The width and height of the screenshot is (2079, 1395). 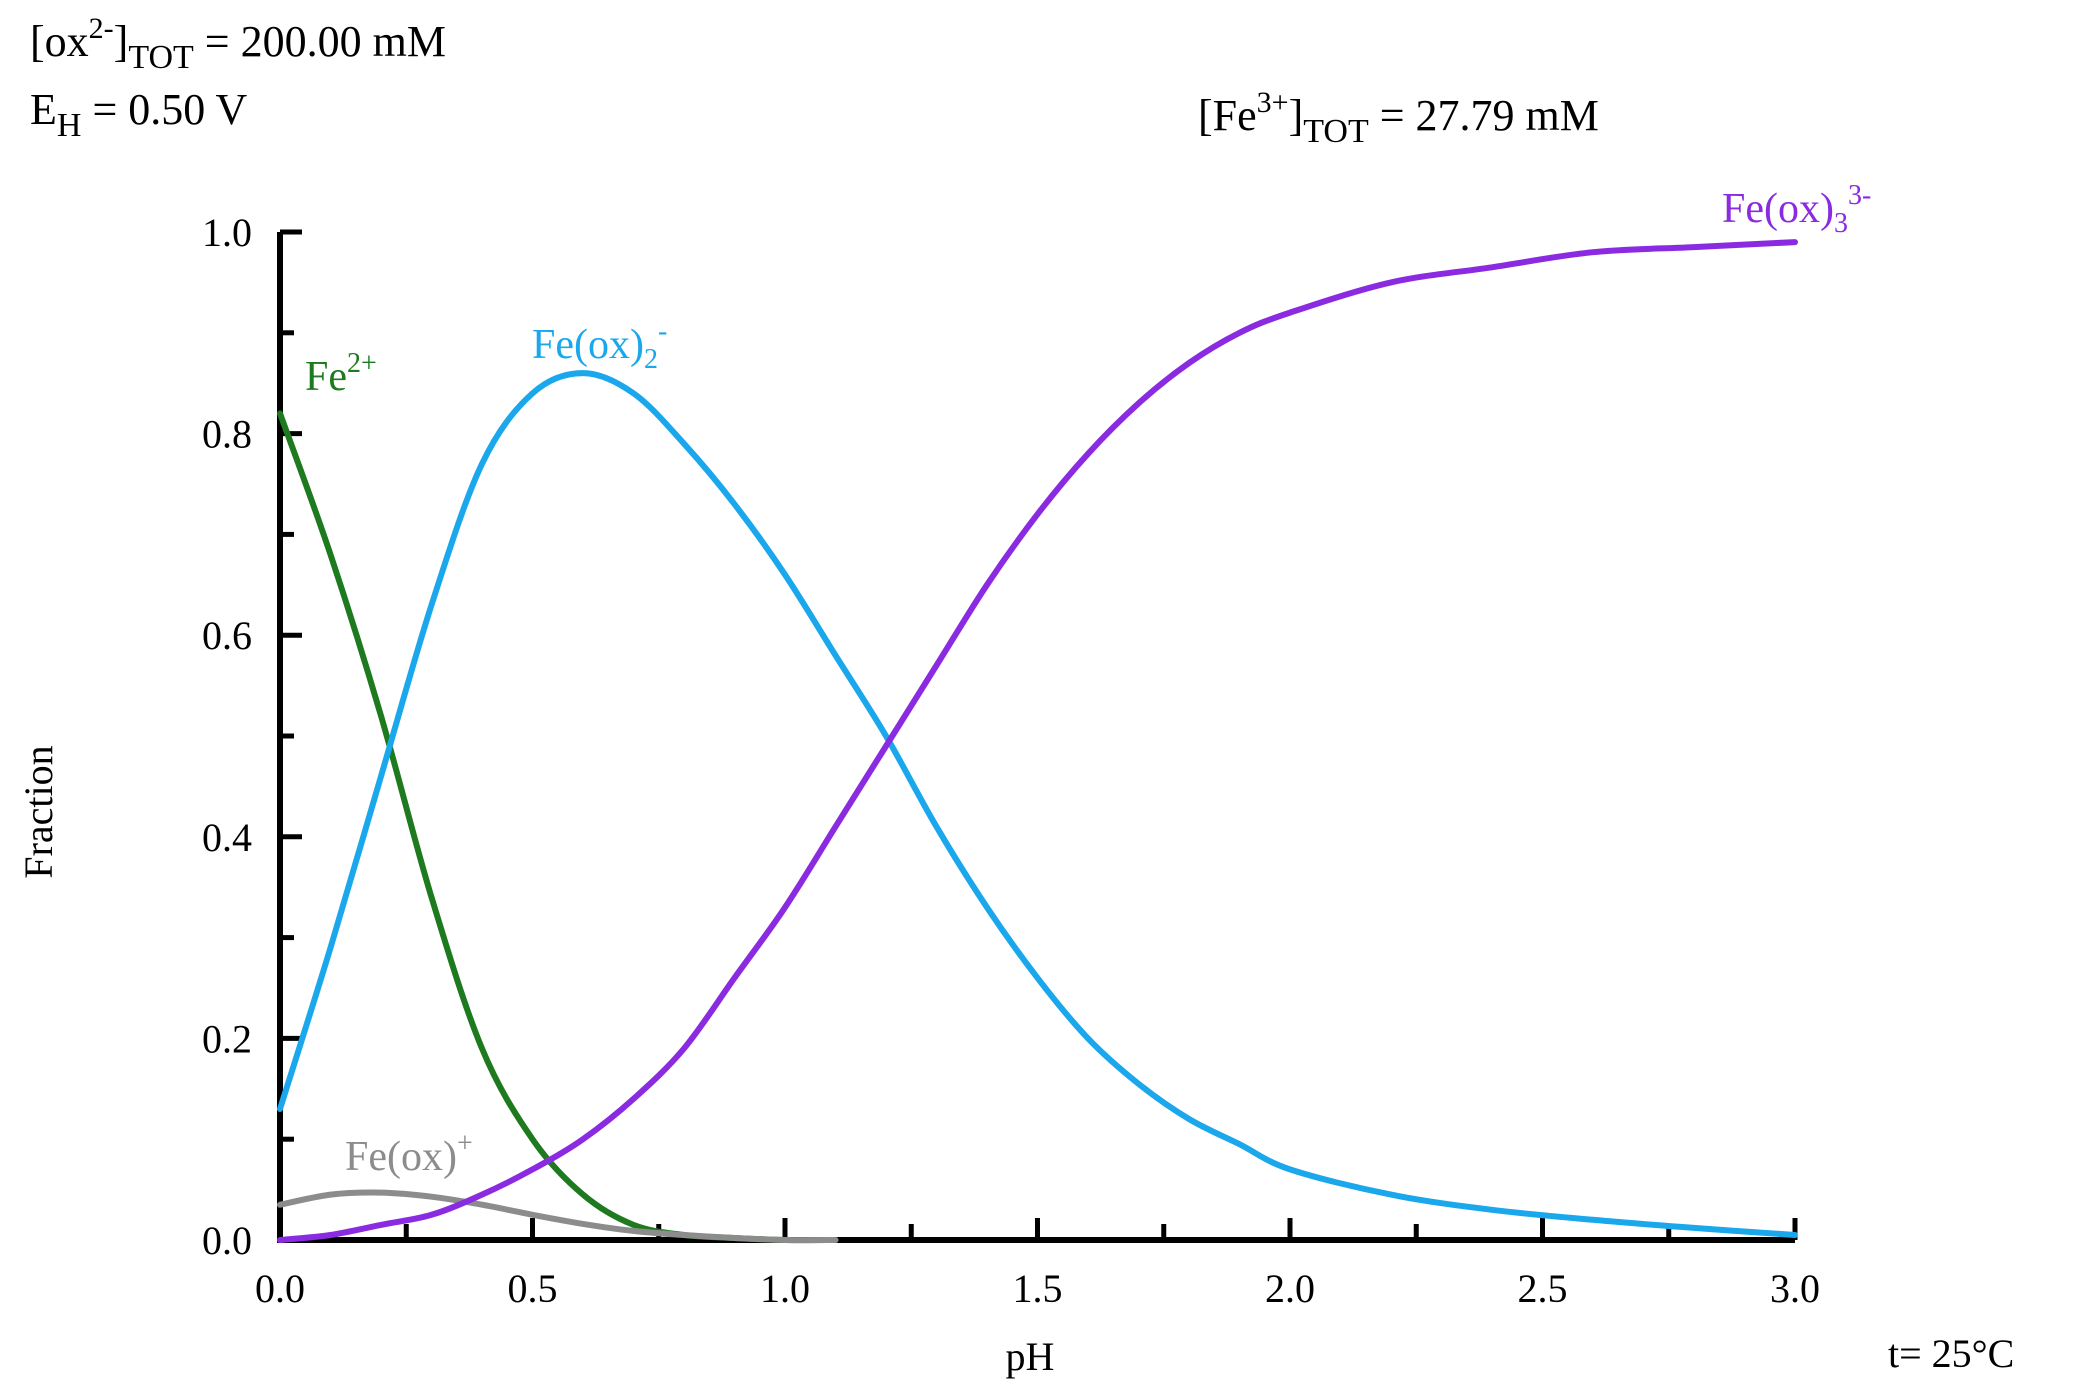 I want to click on eh-label: E, so click(x=43, y=109).